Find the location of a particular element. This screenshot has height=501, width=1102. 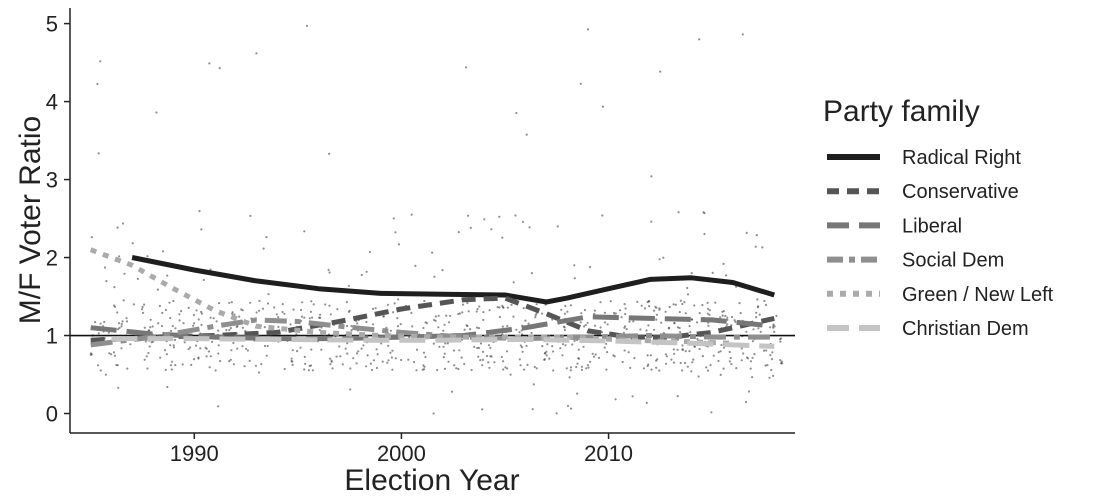

legend-label: Conservative is located at coordinates (960, 192).